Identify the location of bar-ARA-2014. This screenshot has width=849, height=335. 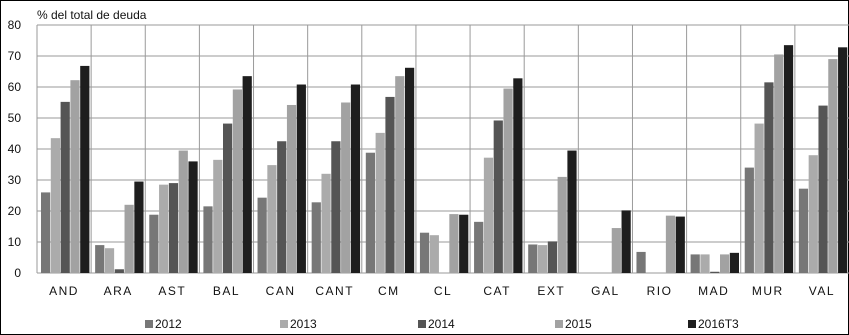
(119, 271).